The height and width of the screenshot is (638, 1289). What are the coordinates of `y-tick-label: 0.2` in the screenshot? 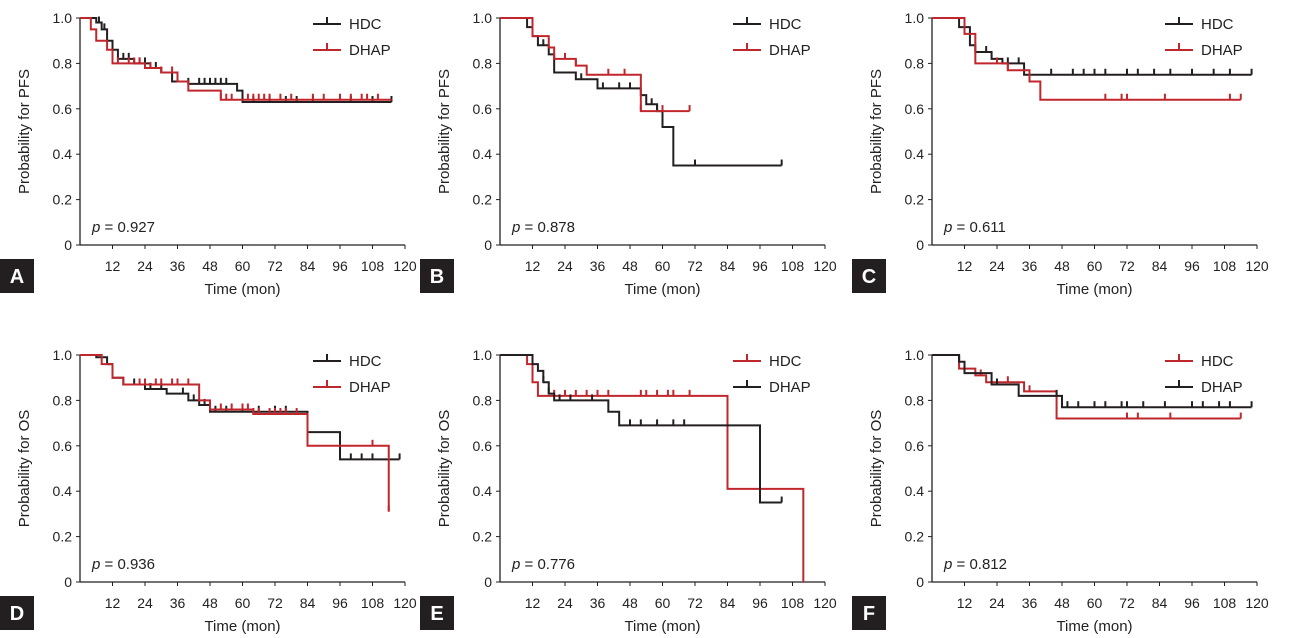 It's located at (63, 537).